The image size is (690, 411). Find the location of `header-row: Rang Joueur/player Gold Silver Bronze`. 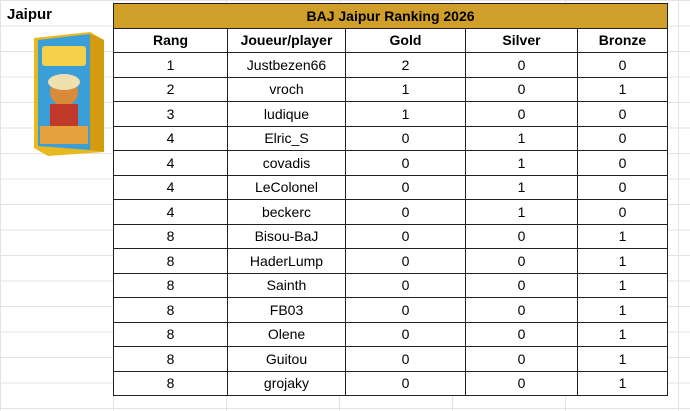

header-row: Rang Joueur/player Gold Silver Bronze is located at coordinates (390, 40).